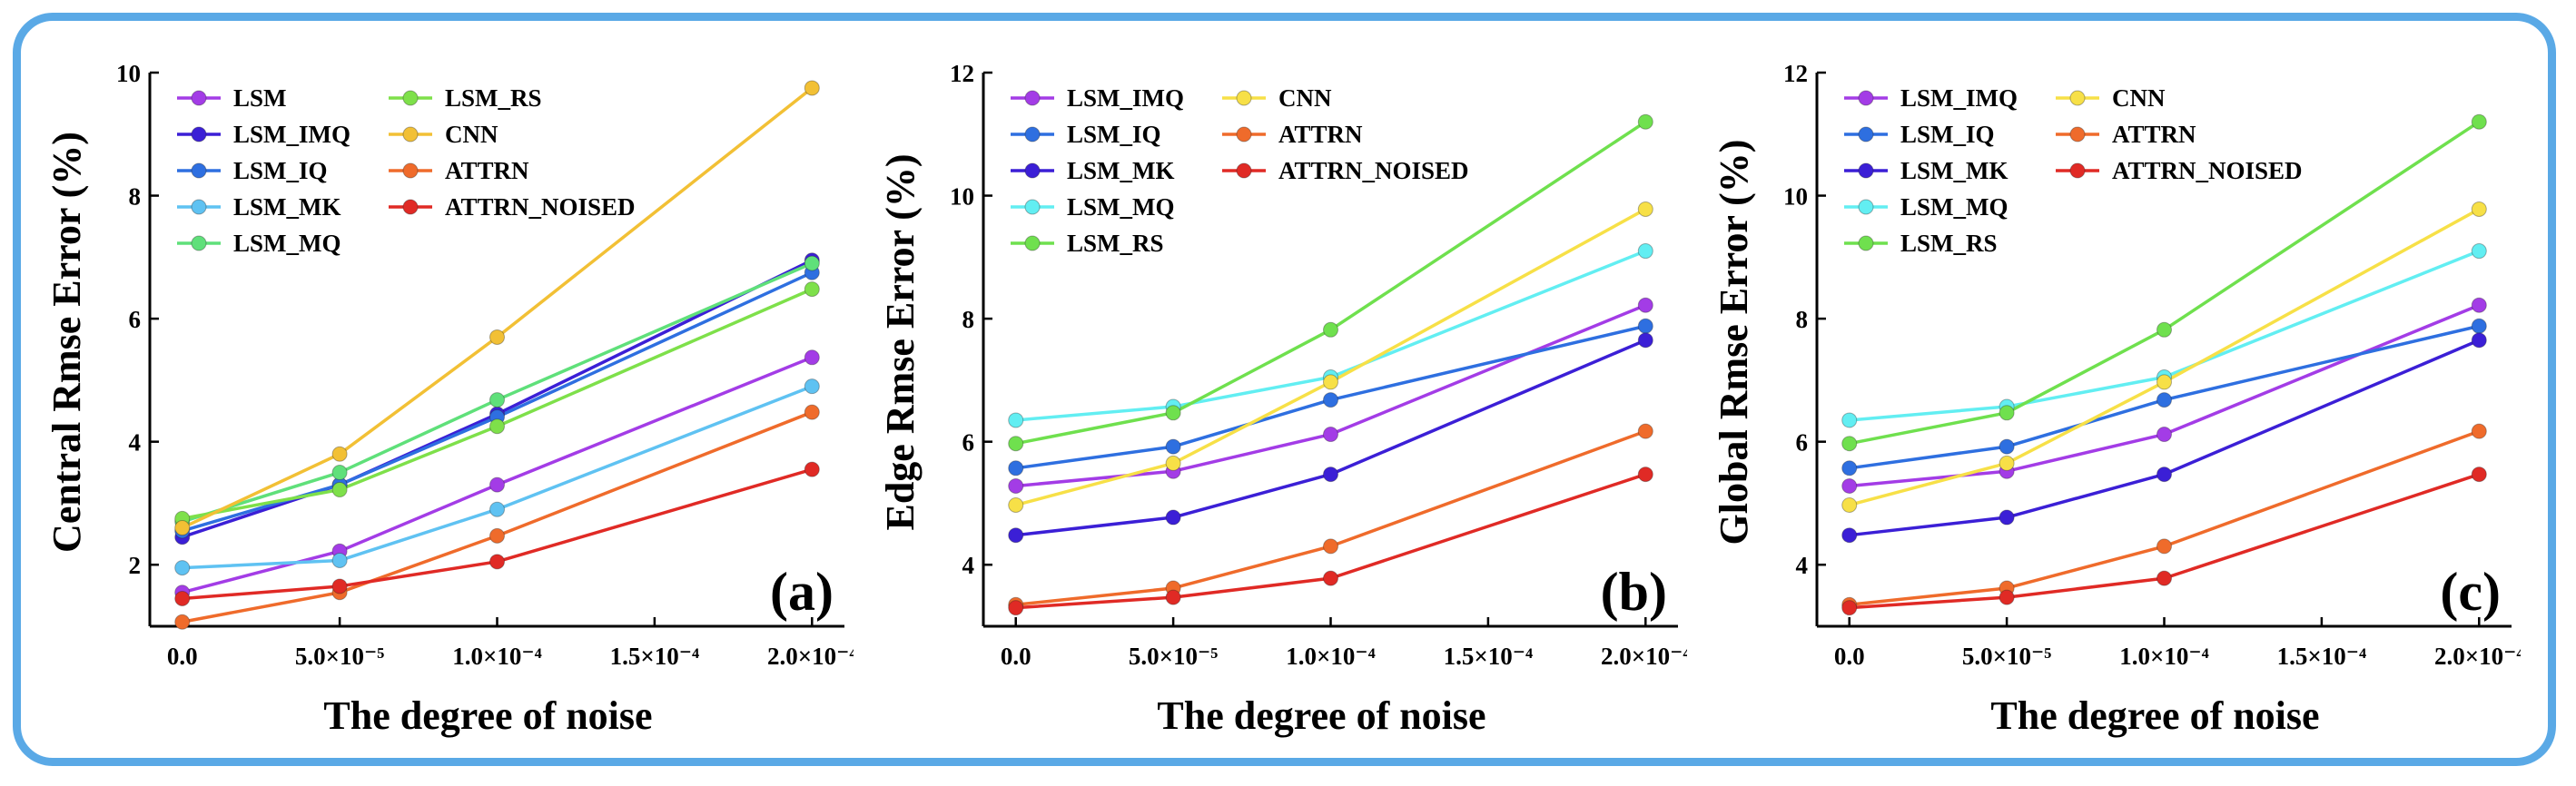 Image resolution: width=2576 pixels, height=786 pixels. What do you see at coordinates (1320, 134) in the screenshot?
I see `legend-entry: ATTRN` at bounding box center [1320, 134].